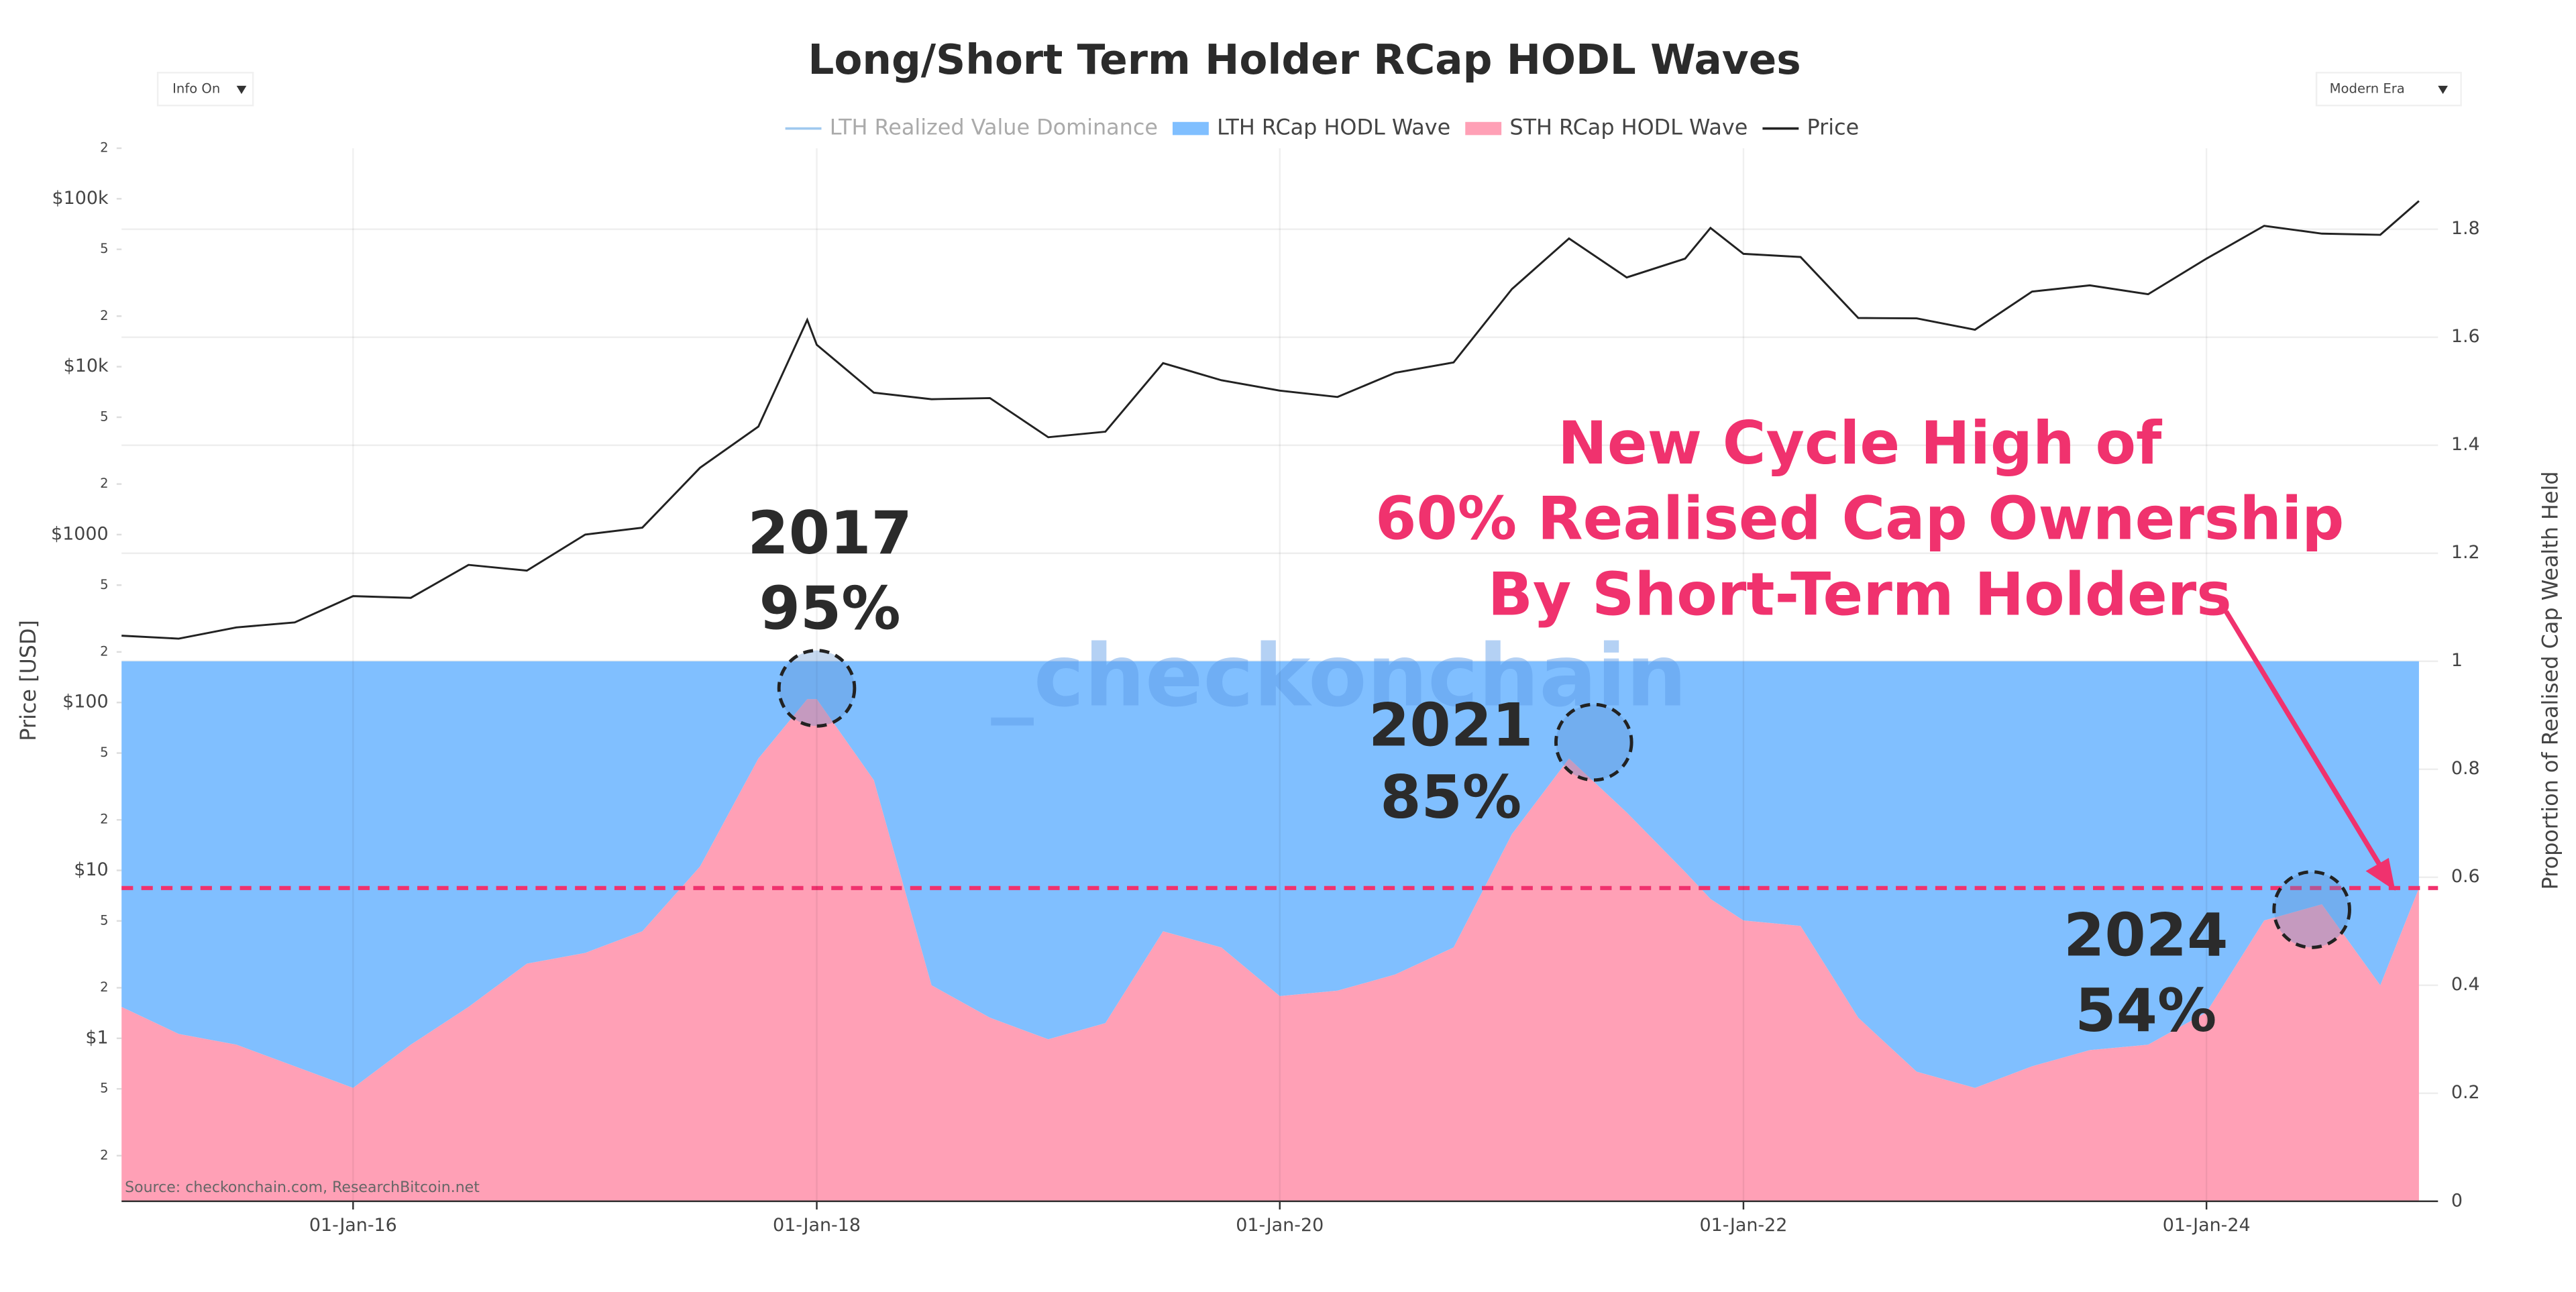  Describe the element at coordinates (353, 1225) in the screenshot. I see `x-tick-label: 01-Jan-16` at that location.